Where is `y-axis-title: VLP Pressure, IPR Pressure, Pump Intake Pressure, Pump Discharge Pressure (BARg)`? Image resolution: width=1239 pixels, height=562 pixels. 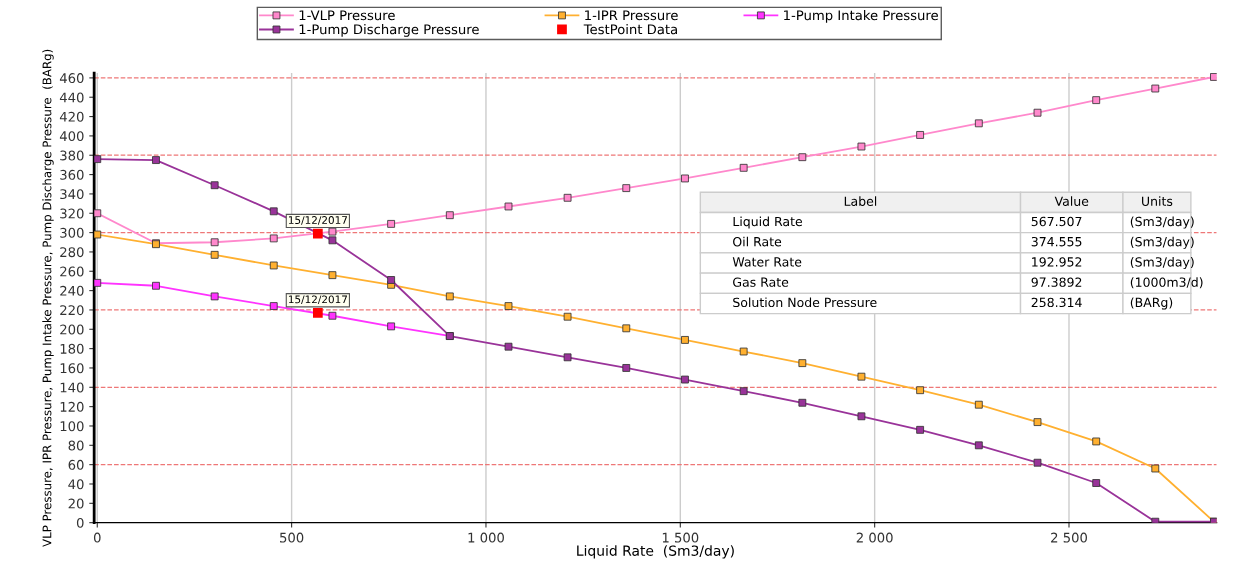 y-axis-title: VLP Pressure, IPR Pressure, Pump Intake Pressure, Pump Discharge Pressure (BARg) is located at coordinates (48, 298).